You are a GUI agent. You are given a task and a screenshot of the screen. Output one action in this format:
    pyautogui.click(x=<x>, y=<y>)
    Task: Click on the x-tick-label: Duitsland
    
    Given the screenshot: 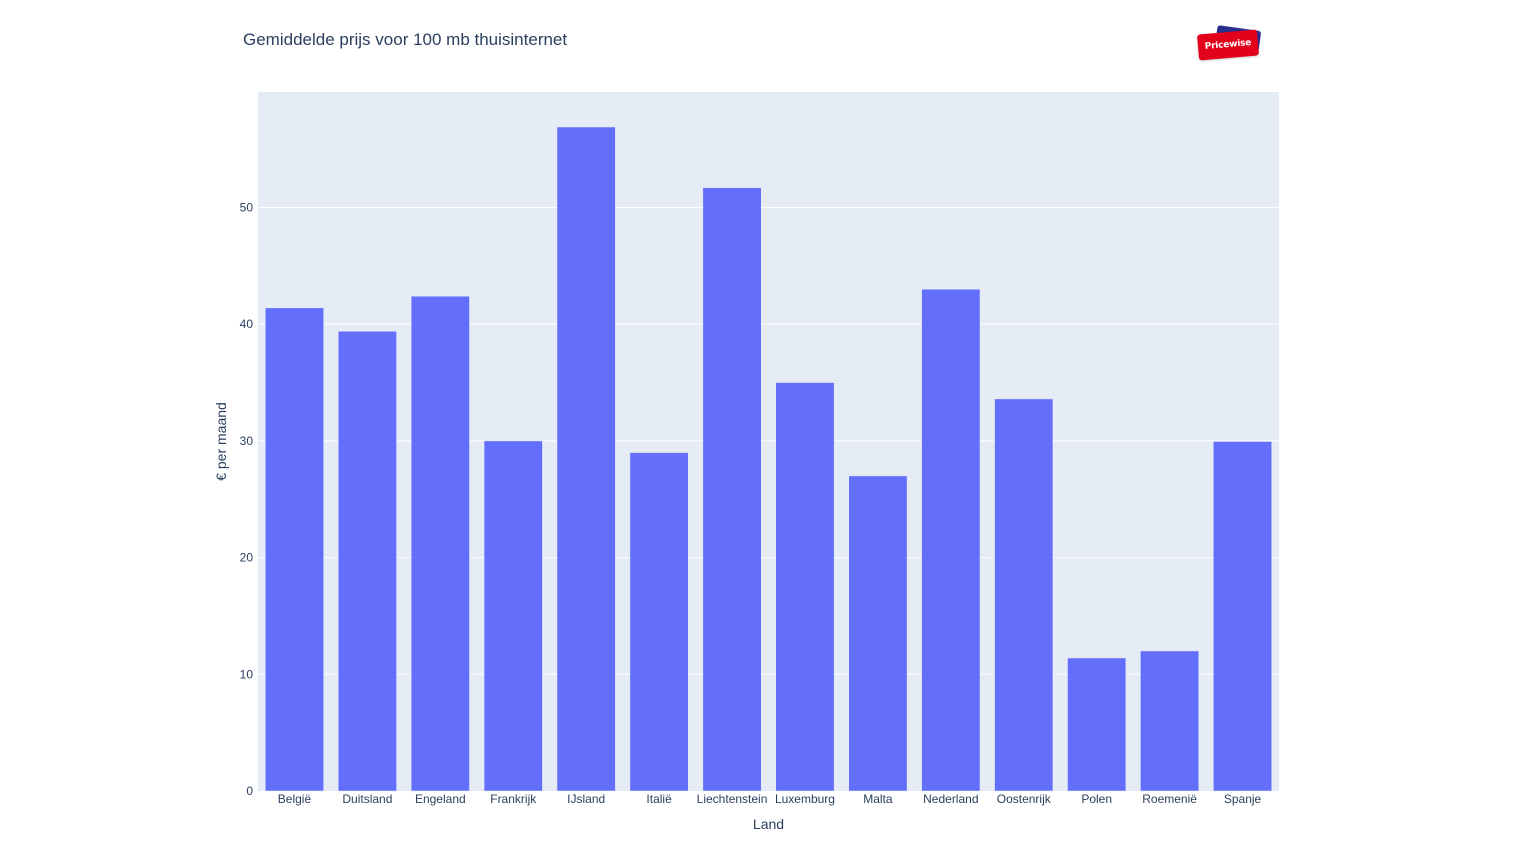 What is the action you would take?
    pyautogui.click(x=367, y=799)
    